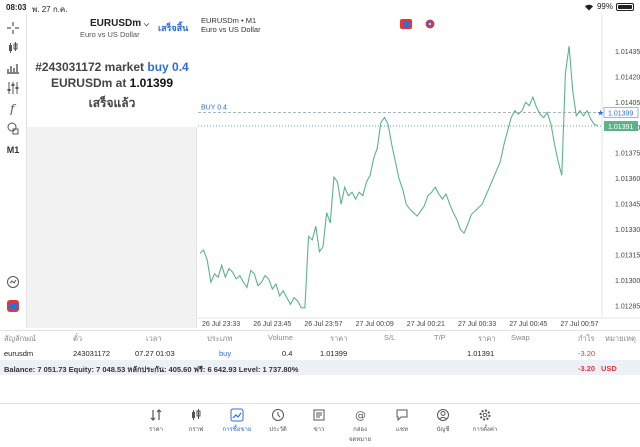  What do you see at coordinates (320, 7) in the screenshot?
I see `status-bar: 08:03 พ. 27 ก.ค. 99%` at bounding box center [320, 7].